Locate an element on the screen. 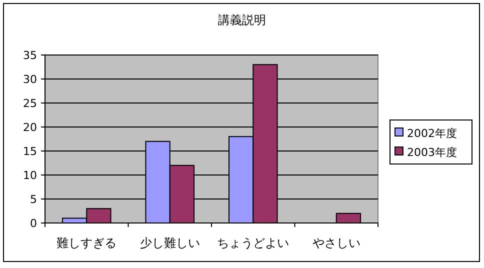  y-tick-label: 10 is located at coordinates (30, 175).